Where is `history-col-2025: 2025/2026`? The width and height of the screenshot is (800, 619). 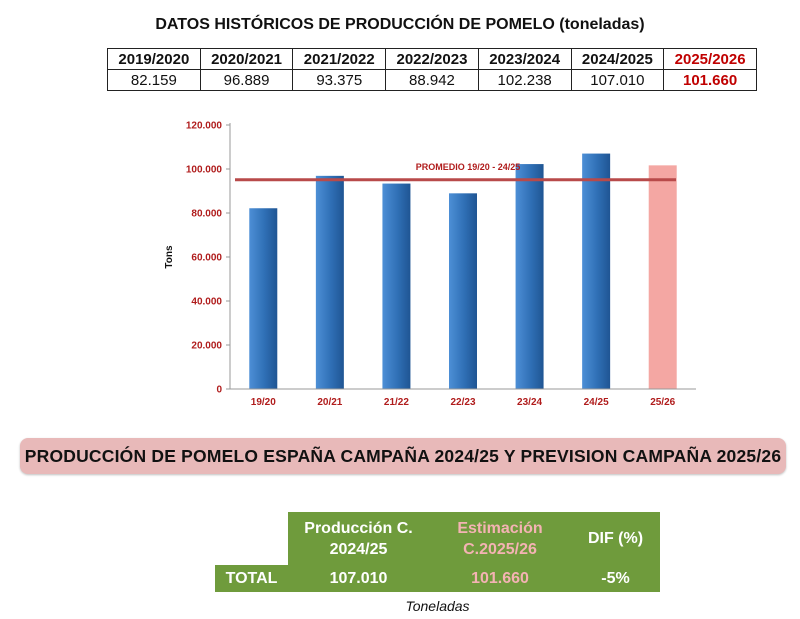
history-col-2025: 2025/2026 is located at coordinates (710, 59).